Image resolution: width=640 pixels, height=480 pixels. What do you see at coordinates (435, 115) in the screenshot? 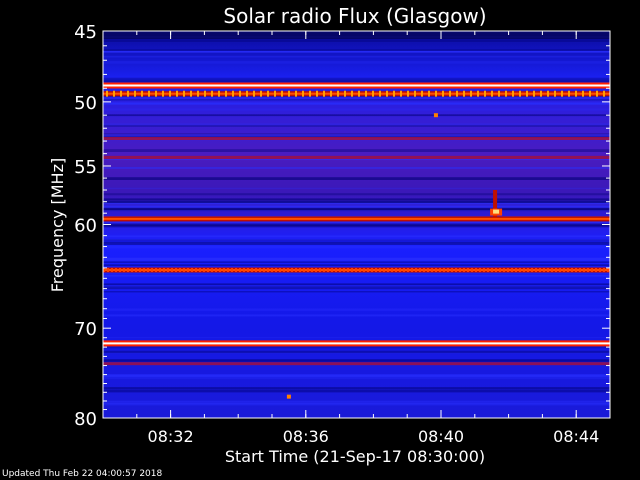
I see `burst-event` at bounding box center [435, 115].